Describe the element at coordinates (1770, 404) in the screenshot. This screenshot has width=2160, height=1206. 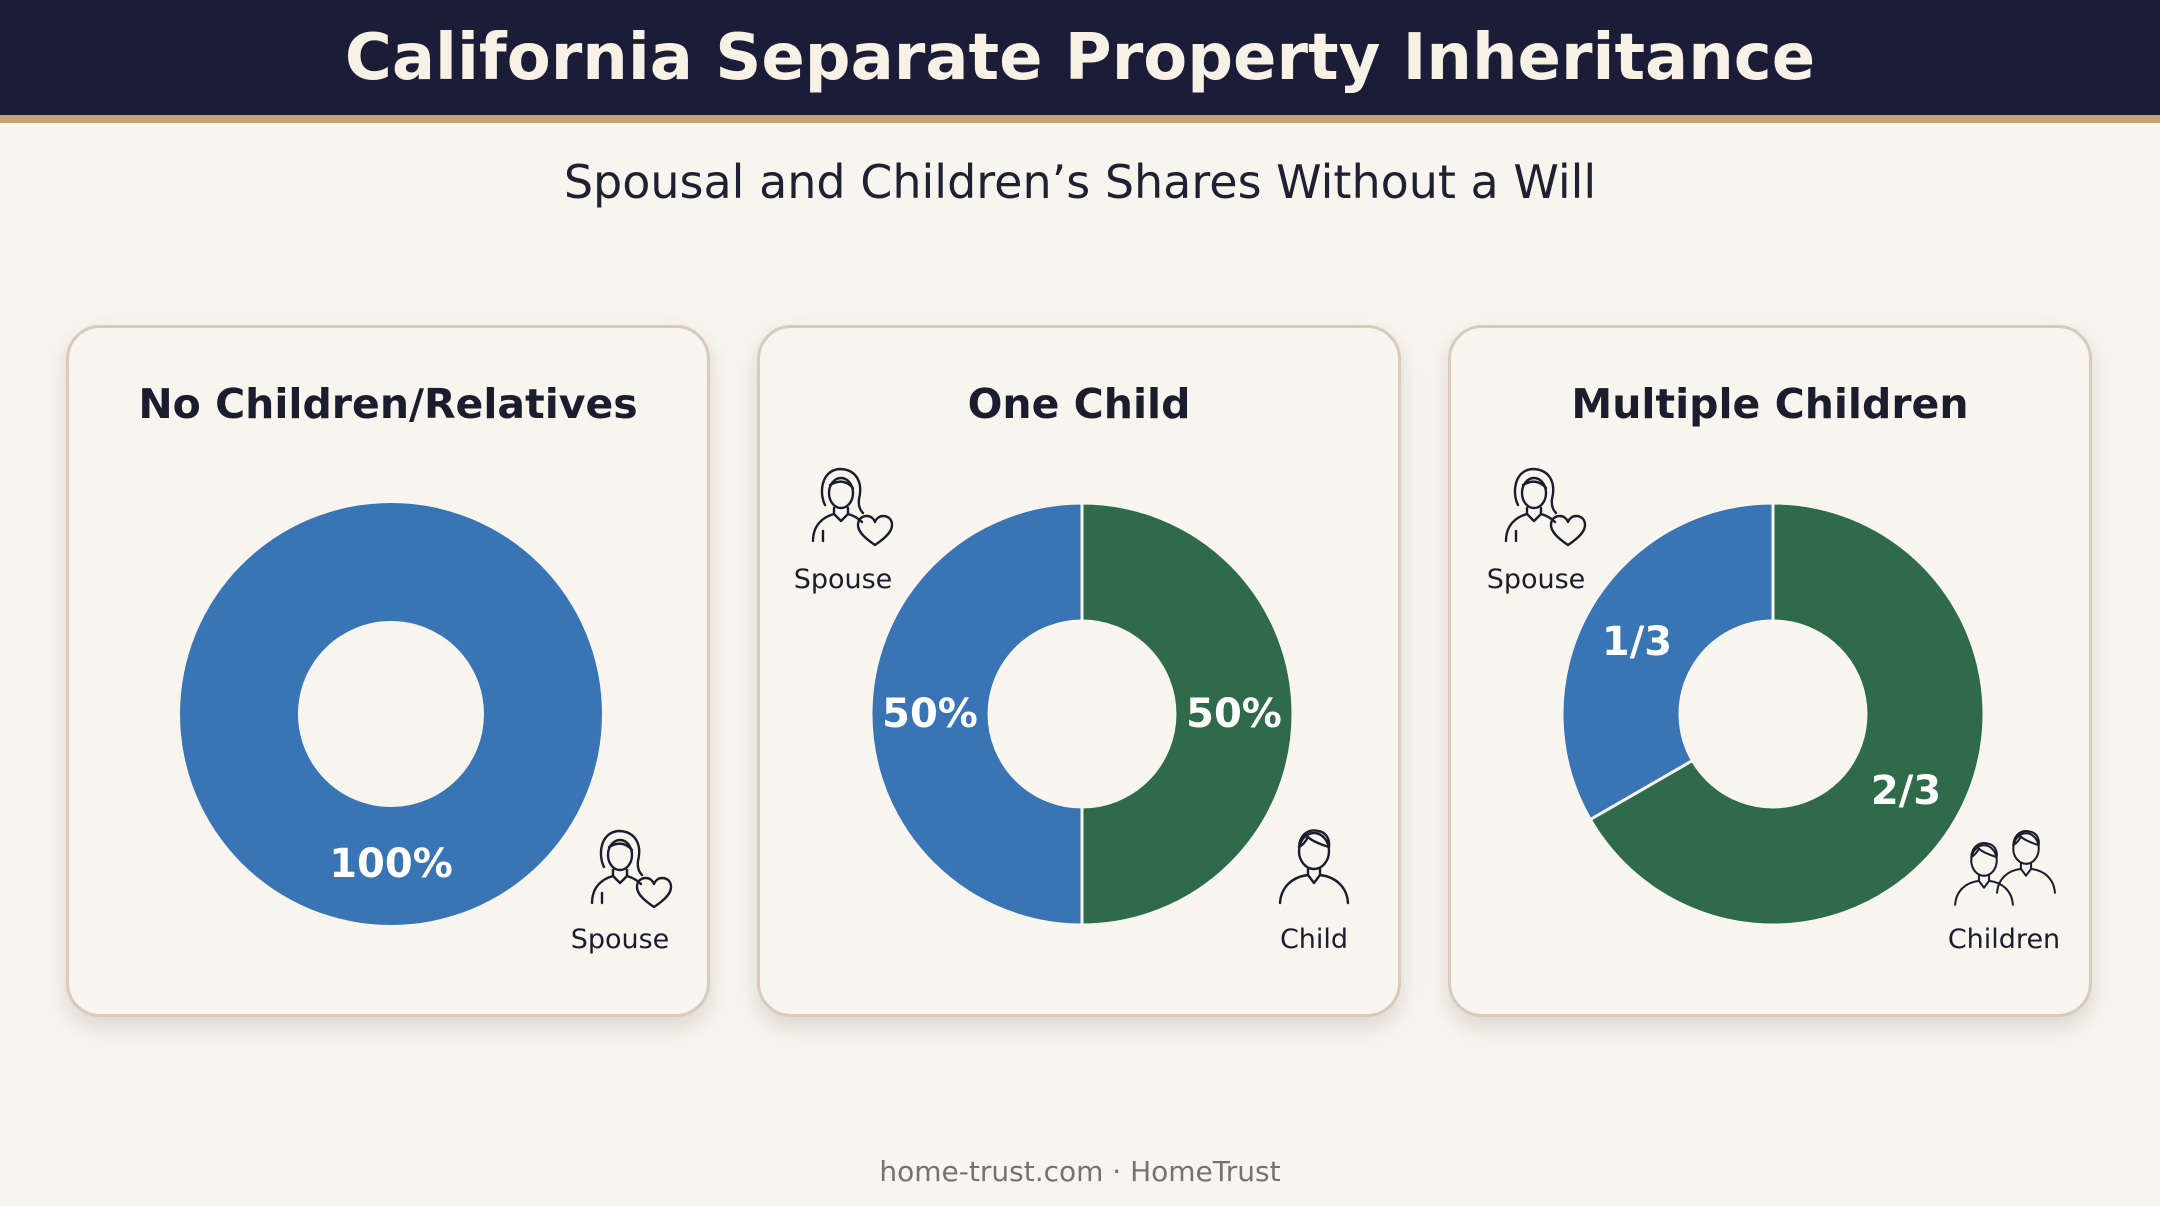
I see `chart-title: Multiple Children` at that location.